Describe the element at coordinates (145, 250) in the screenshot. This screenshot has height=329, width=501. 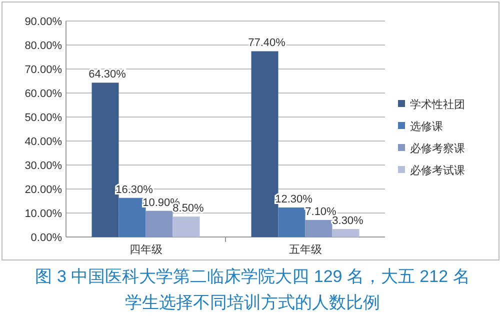
I see `x-tick-label: 四年级` at that location.